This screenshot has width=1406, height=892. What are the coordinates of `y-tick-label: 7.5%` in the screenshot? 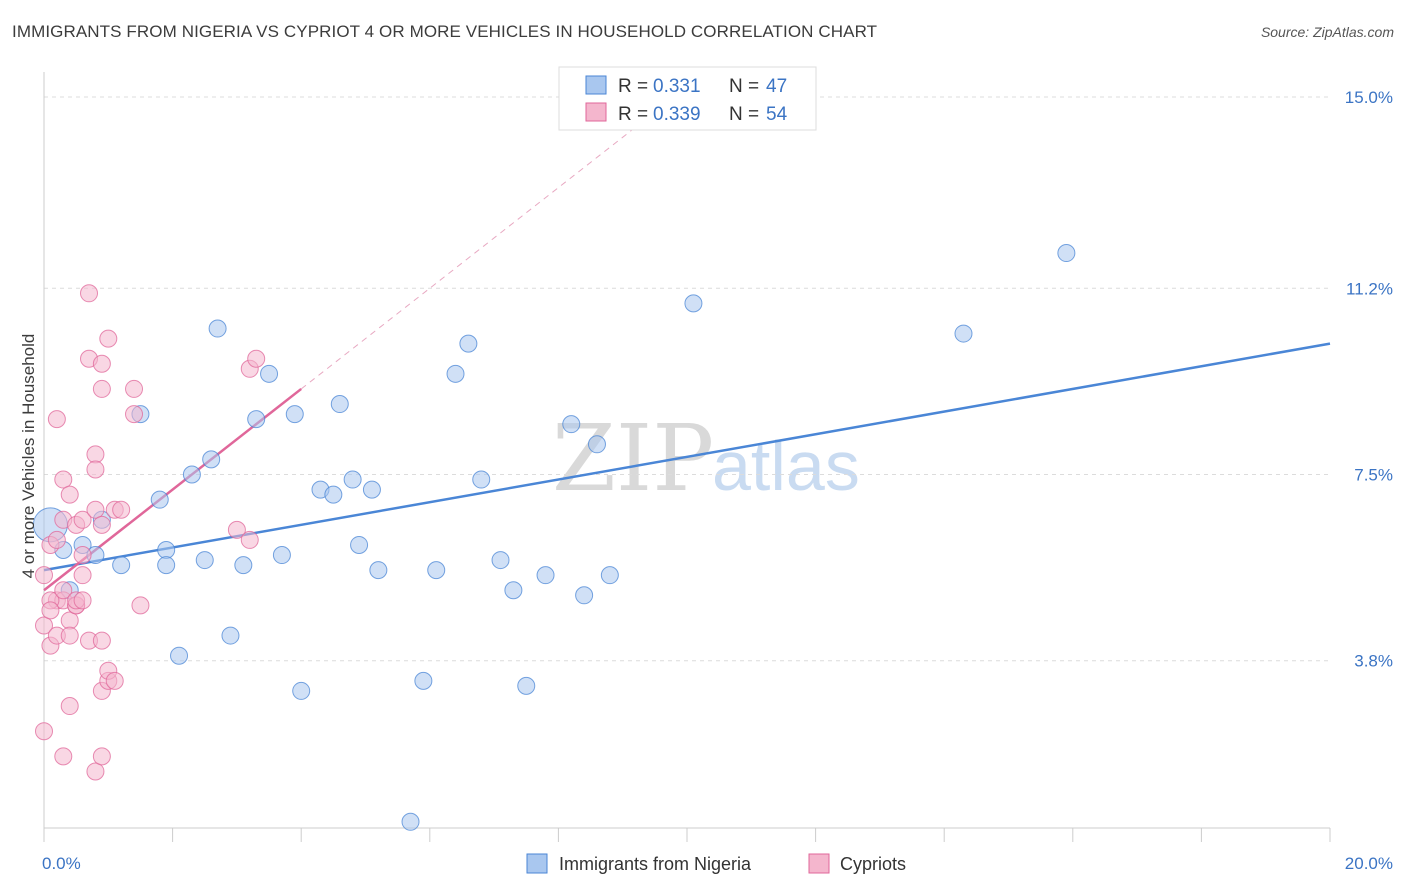 It's located at (1373, 475).